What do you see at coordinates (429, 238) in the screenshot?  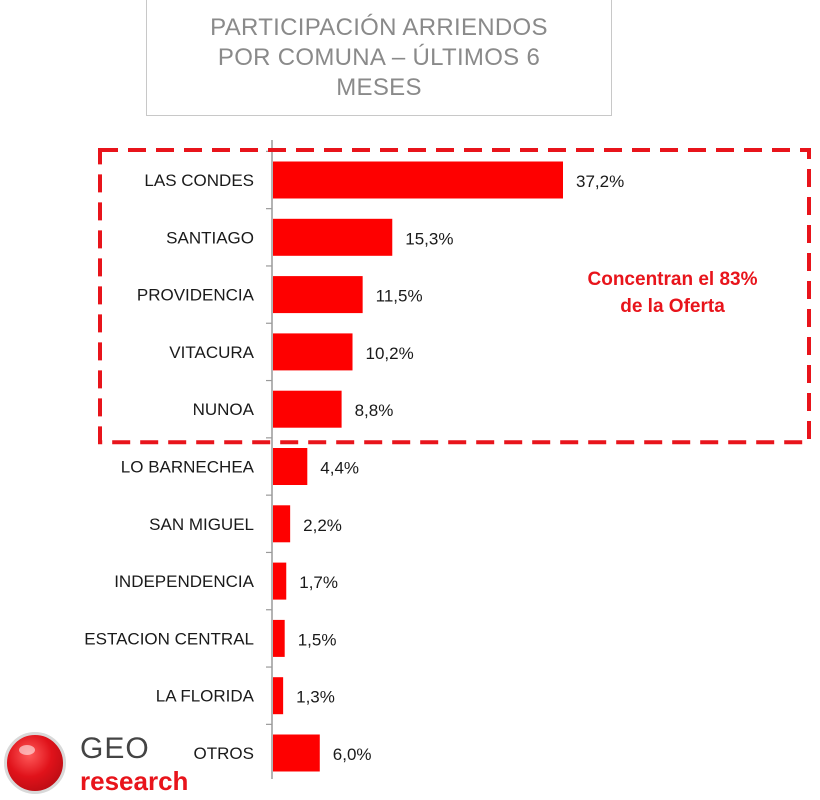 I see `value-label: 15,3%` at bounding box center [429, 238].